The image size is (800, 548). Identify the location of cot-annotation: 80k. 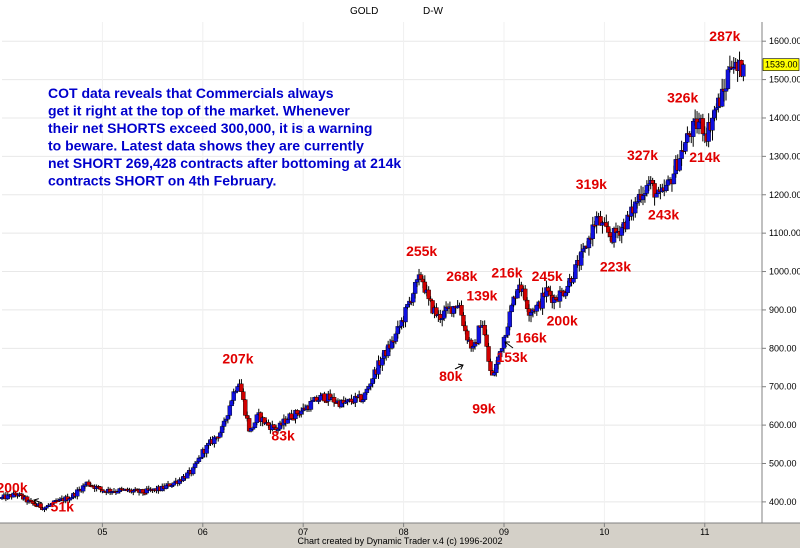
(451, 376).